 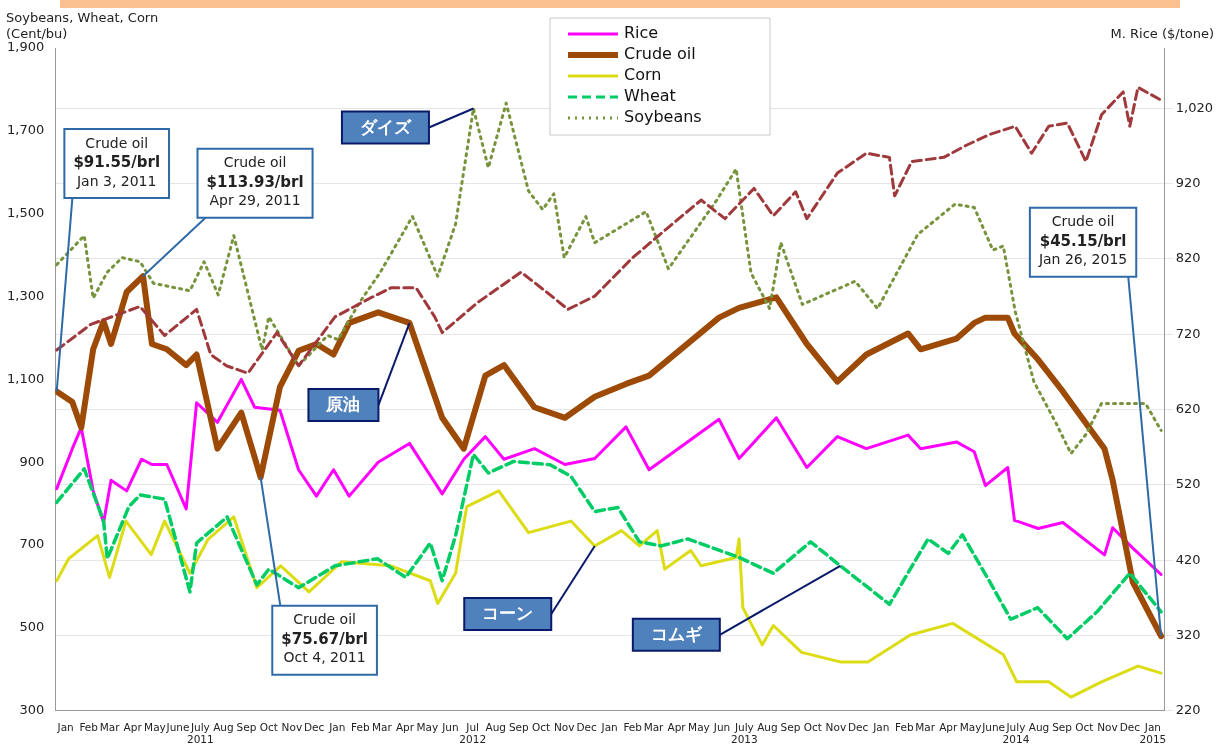 What do you see at coordinates (26, 130) in the screenshot?
I see `y-tick-label: 1,700` at bounding box center [26, 130].